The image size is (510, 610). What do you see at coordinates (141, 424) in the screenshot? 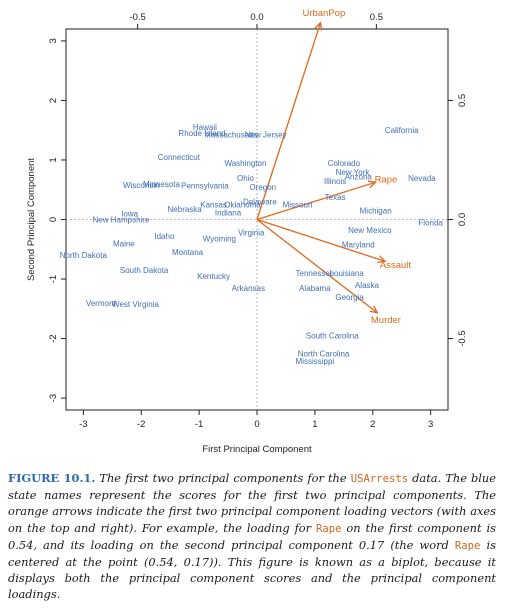
I see `x-tick-label: -2` at bounding box center [141, 424].